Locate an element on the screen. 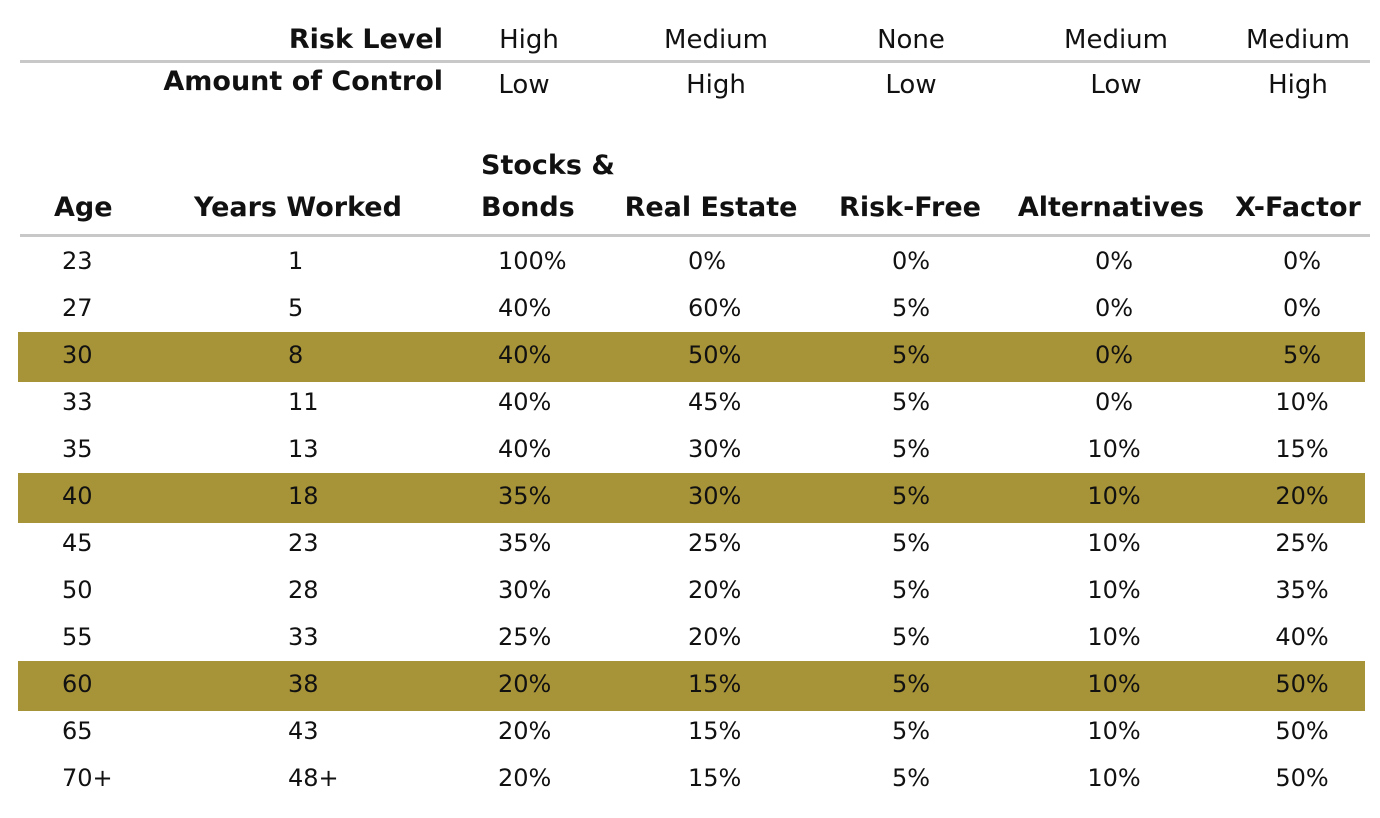 The height and width of the screenshot is (818, 1380). cell-years-worked: 5 is located at coordinates (296, 308).